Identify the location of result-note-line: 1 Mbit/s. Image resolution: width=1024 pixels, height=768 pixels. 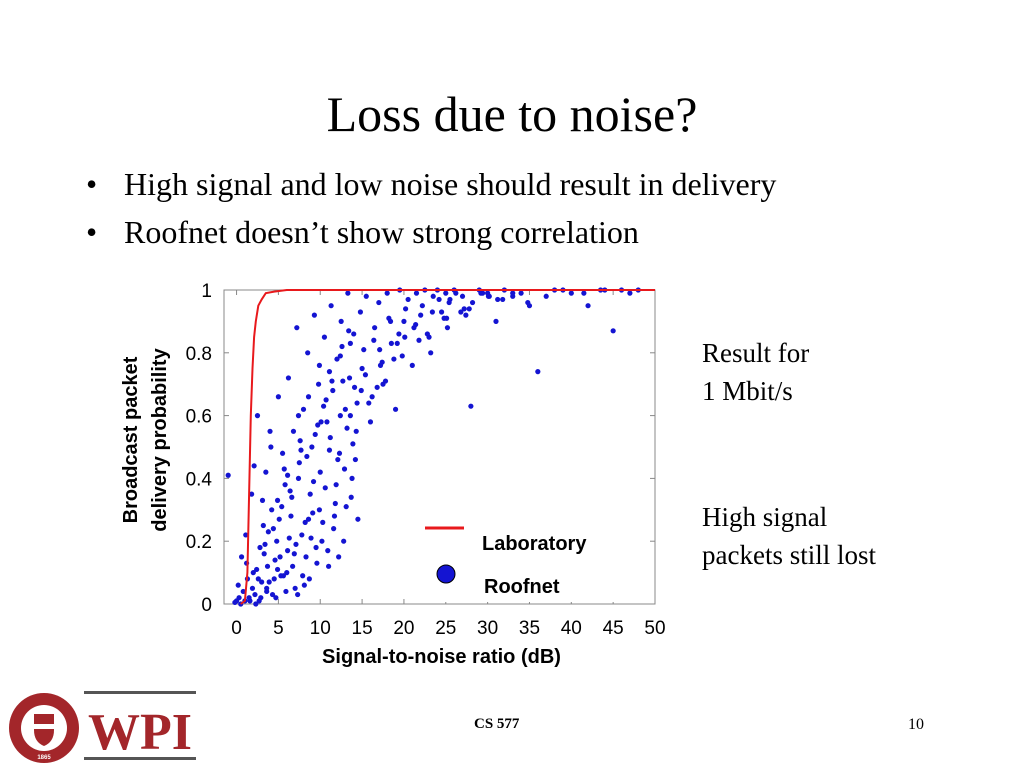
(747, 391).